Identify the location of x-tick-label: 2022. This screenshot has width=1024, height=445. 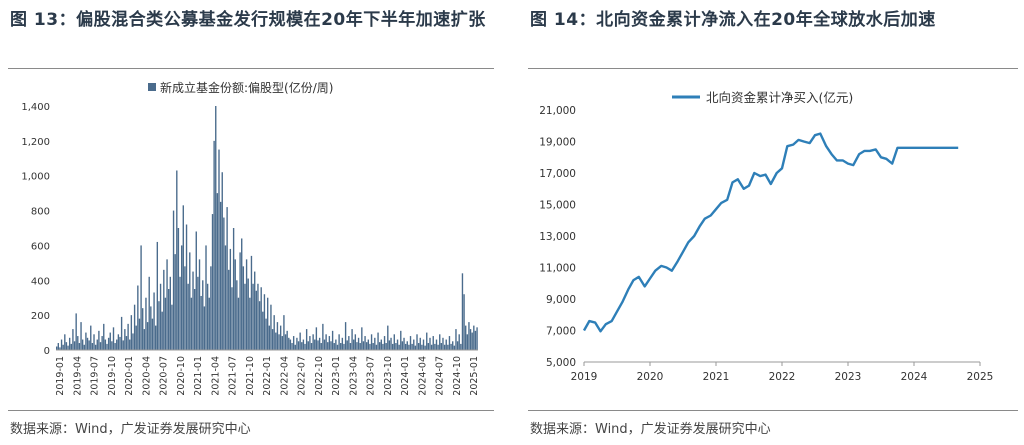
(782, 377).